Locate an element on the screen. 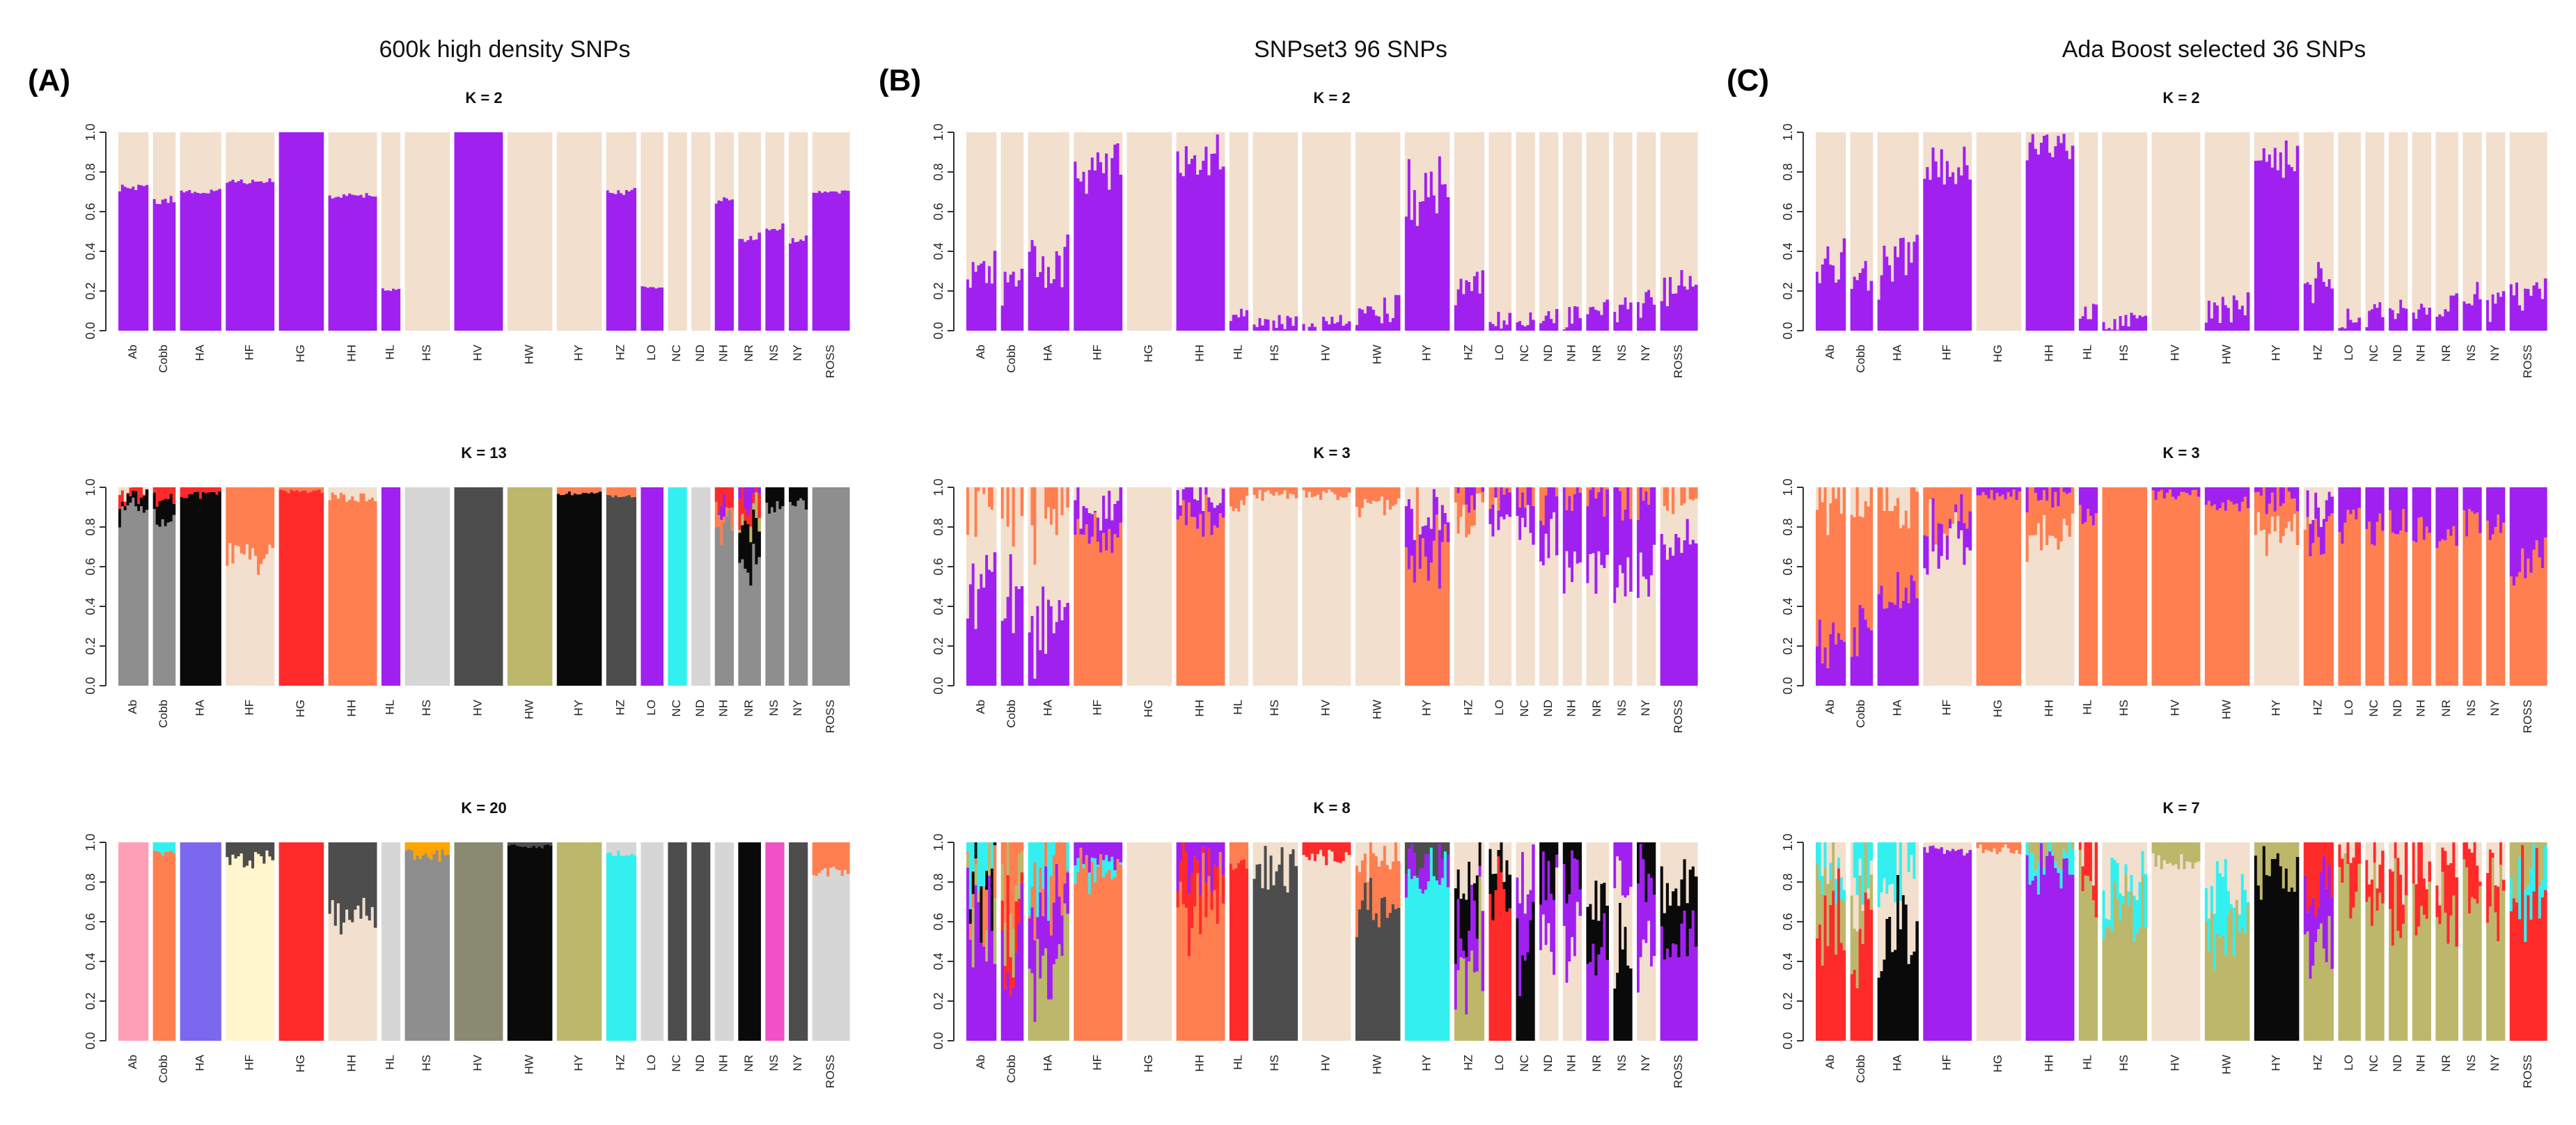 Image resolution: width=2576 pixels, height=1125 pixels. x-tick-label: NR is located at coordinates (2446, 353).